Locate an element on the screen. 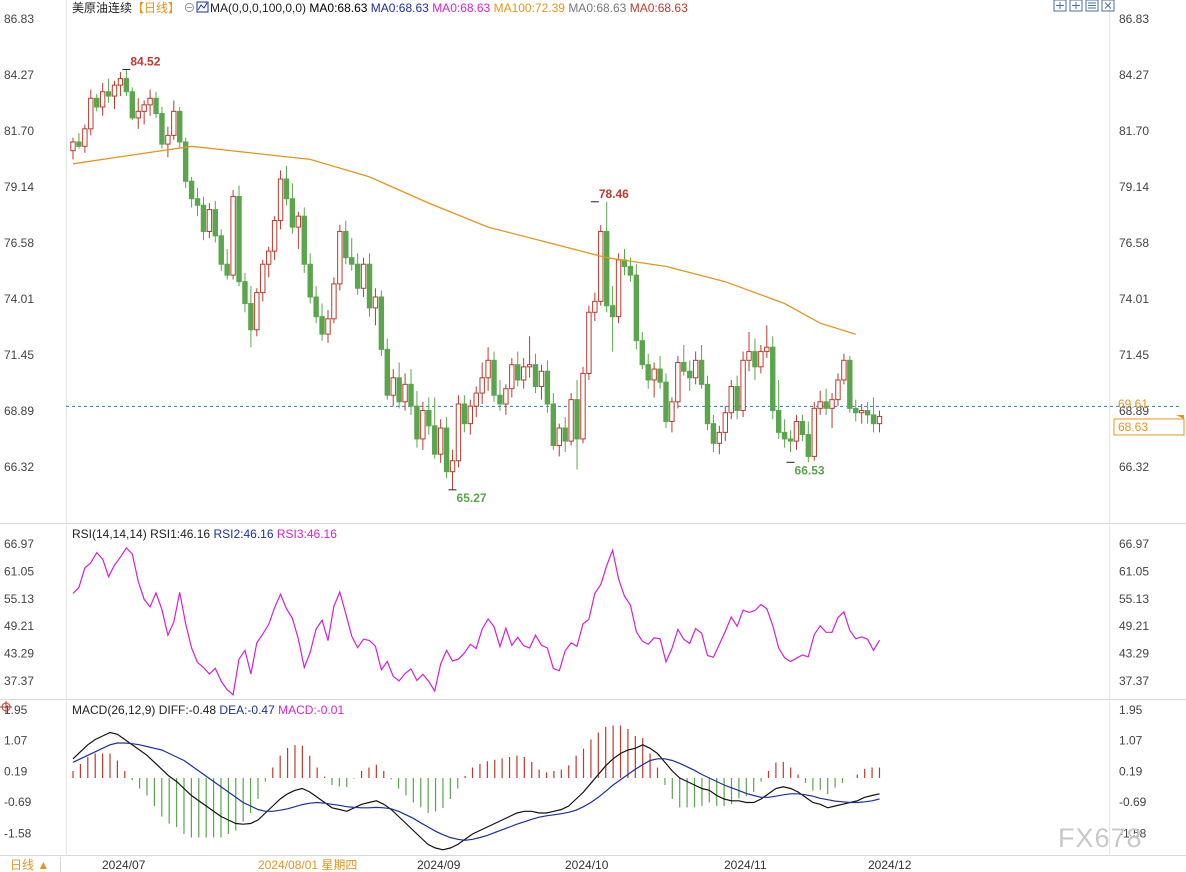 Image resolution: width=1186 pixels, height=872 pixels. settings-icon is located at coordinates (1092, 6).